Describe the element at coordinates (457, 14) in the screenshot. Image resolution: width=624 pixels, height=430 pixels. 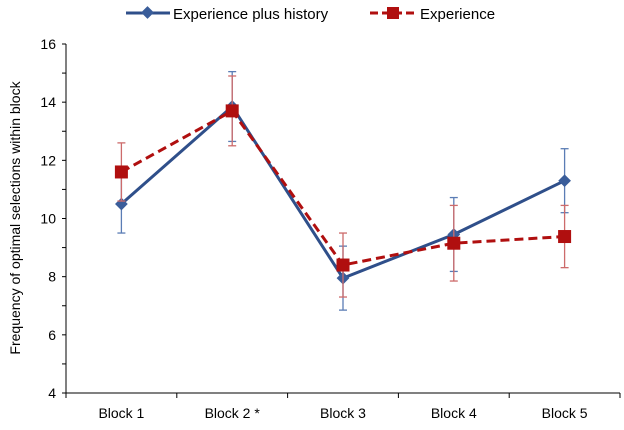
I see `legend-label-experience: Experience` at that location.